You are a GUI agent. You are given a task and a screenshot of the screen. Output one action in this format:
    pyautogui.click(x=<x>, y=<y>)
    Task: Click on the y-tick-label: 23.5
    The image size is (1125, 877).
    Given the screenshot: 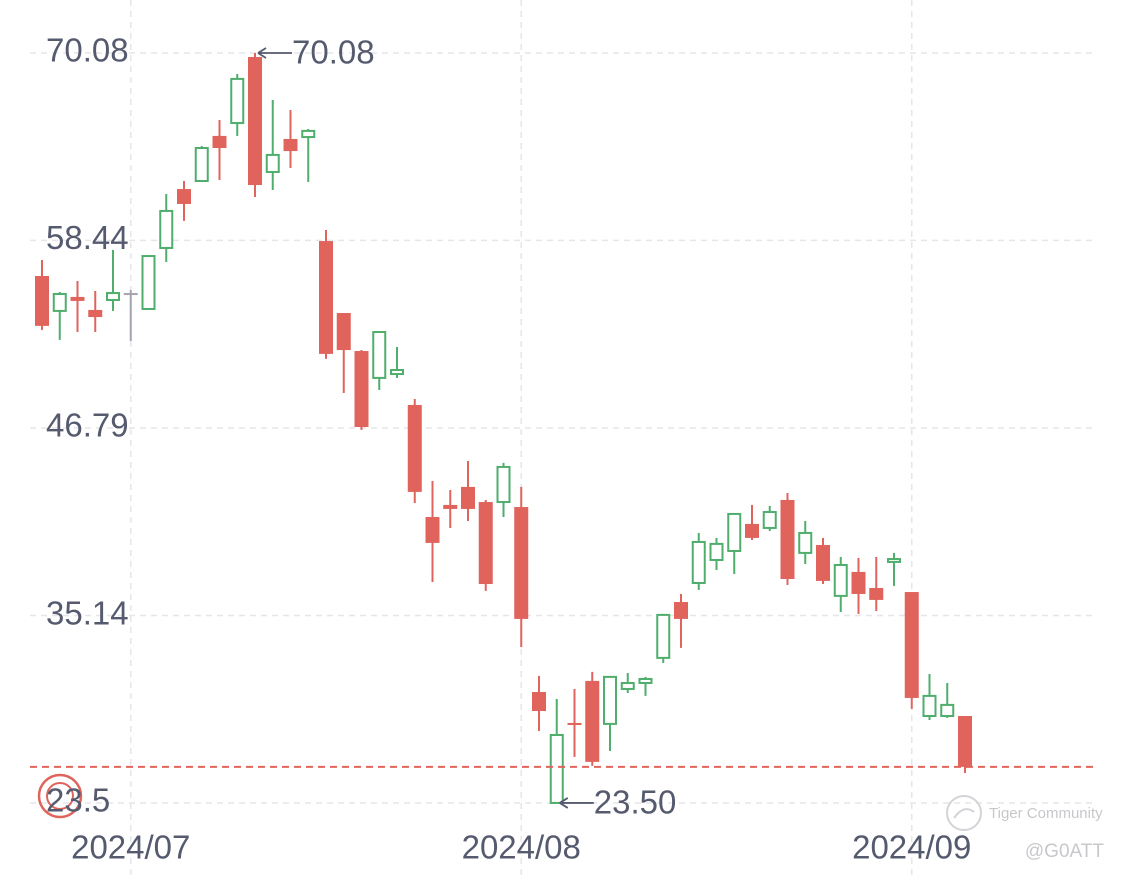 What is the action you would take?
    pyautogui.click(x=78, y=800)
    